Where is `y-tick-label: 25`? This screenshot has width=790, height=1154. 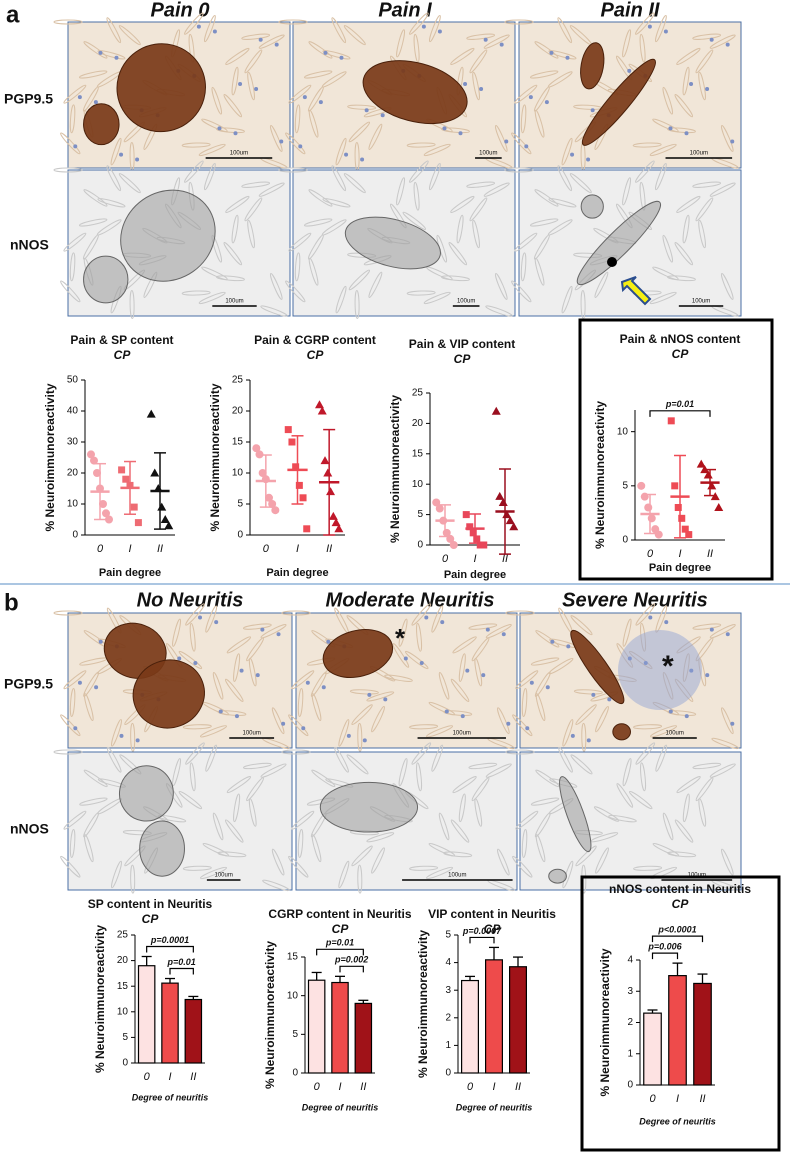
y-tick-label: 25 is located at coordinates (418, 393).